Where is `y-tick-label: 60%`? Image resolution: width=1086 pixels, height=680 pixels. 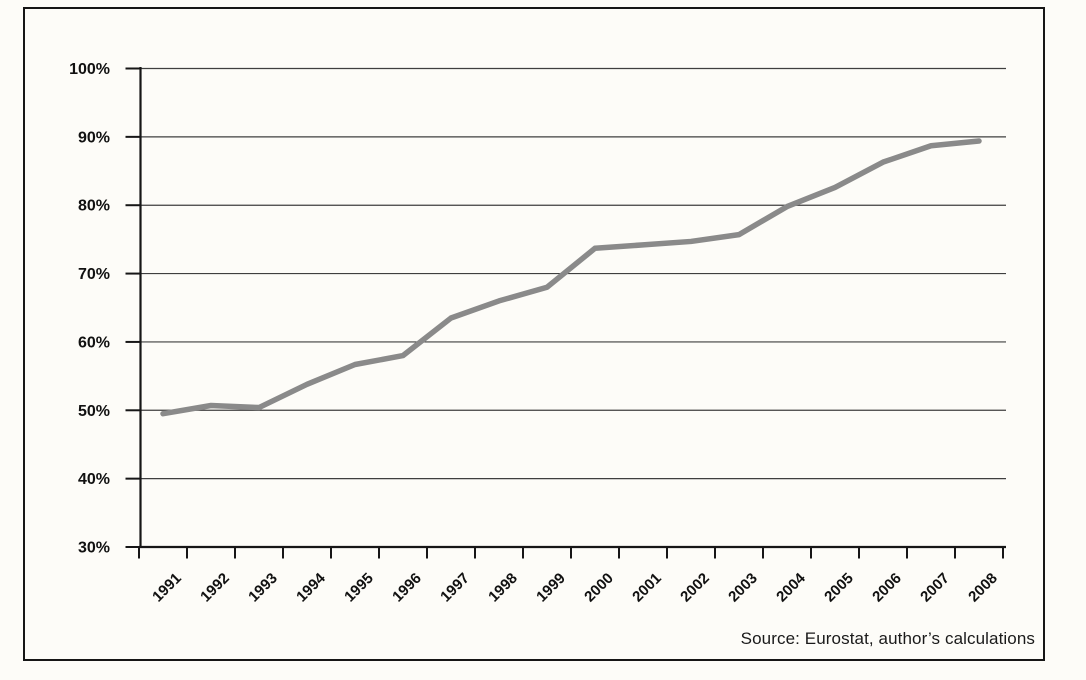
y-tick-label: 60% is located at coordinates (94, 342).